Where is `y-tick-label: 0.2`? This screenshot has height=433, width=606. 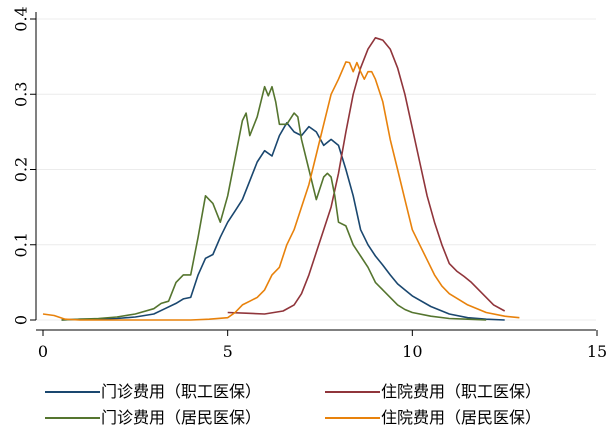 y-tick-label: 0.2 is located at coordinates (21, 169).